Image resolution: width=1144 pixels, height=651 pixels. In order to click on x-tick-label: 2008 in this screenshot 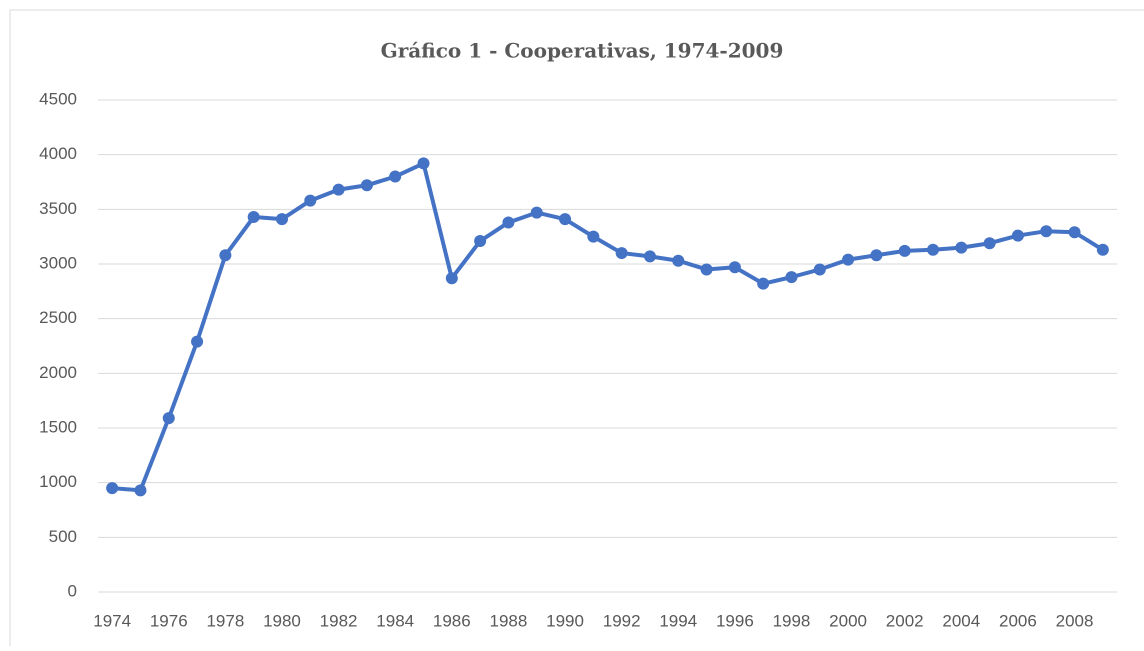, I will do `click(1075, 620)`.